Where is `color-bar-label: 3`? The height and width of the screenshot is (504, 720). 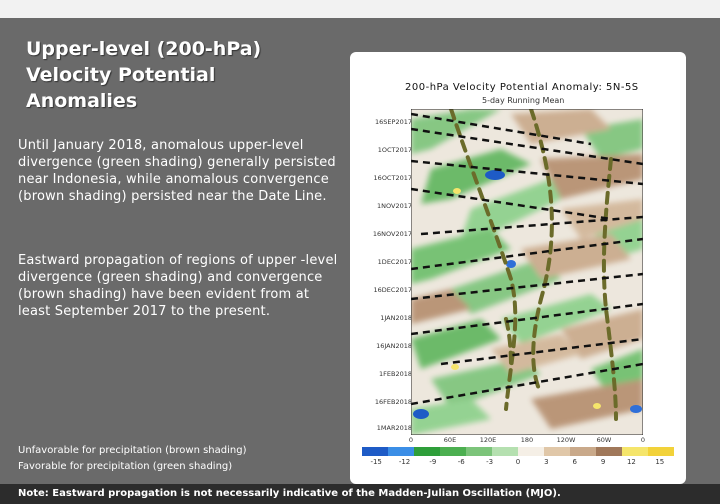
color-bar-label: 3 is located at coordinates (546, 462).